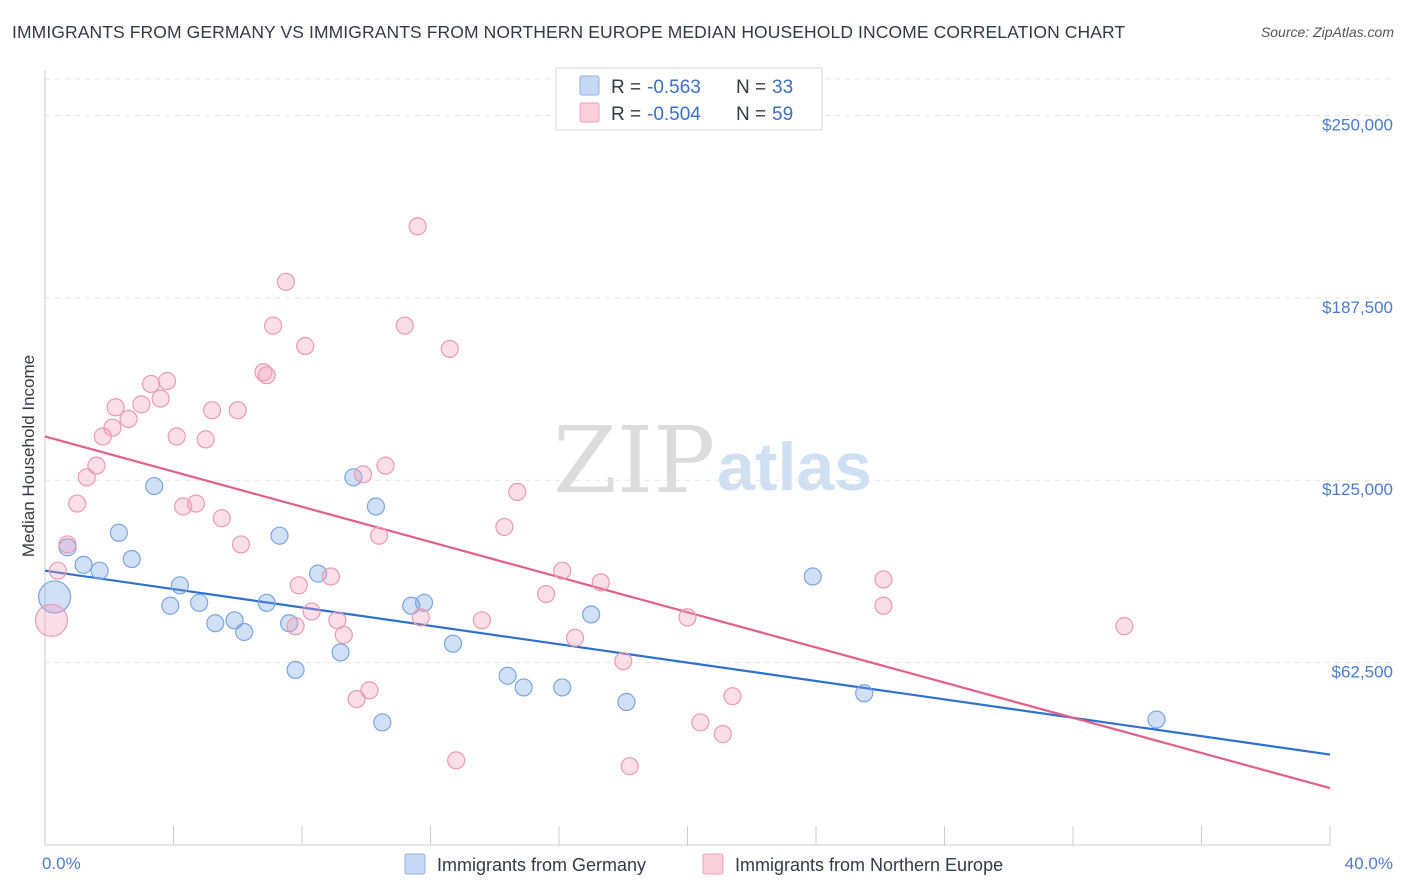  I want to click on legend-swatch-germany, so click(589, 85).